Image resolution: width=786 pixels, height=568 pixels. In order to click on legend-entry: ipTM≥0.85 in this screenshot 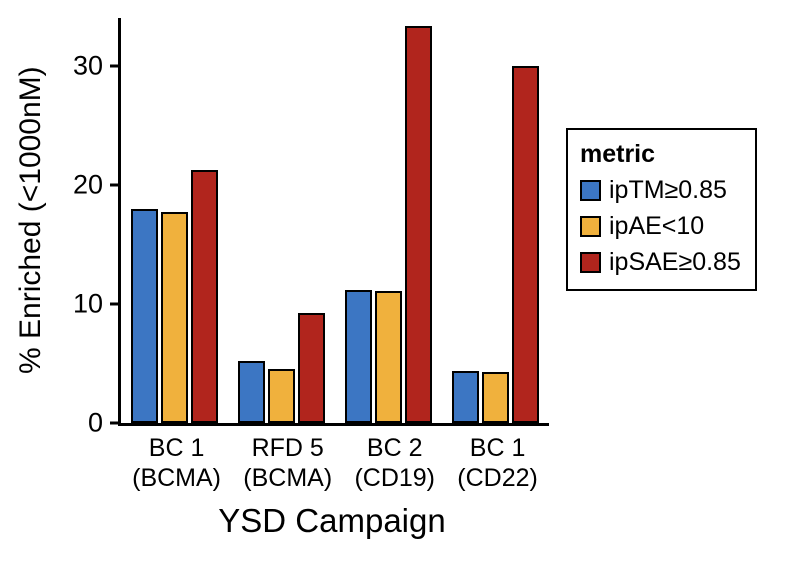, I will do `click(660, 190)`.